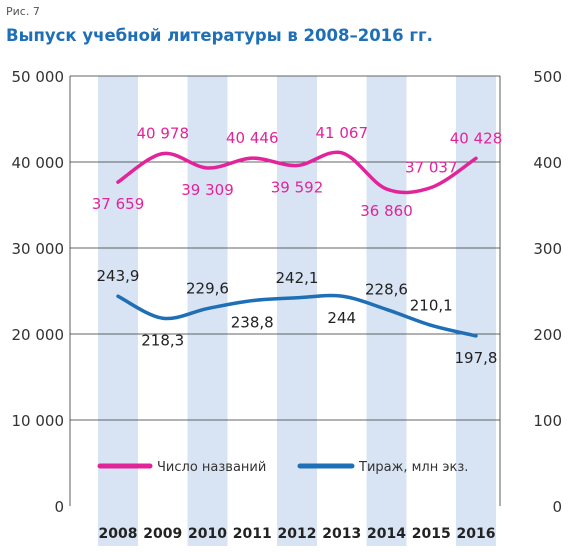 This screenshot has width=570, height=552. What do you see at coordinates (59, 507) in the screenshot?
I see `left-tick-label: 0` at bounding box center [59, 507].